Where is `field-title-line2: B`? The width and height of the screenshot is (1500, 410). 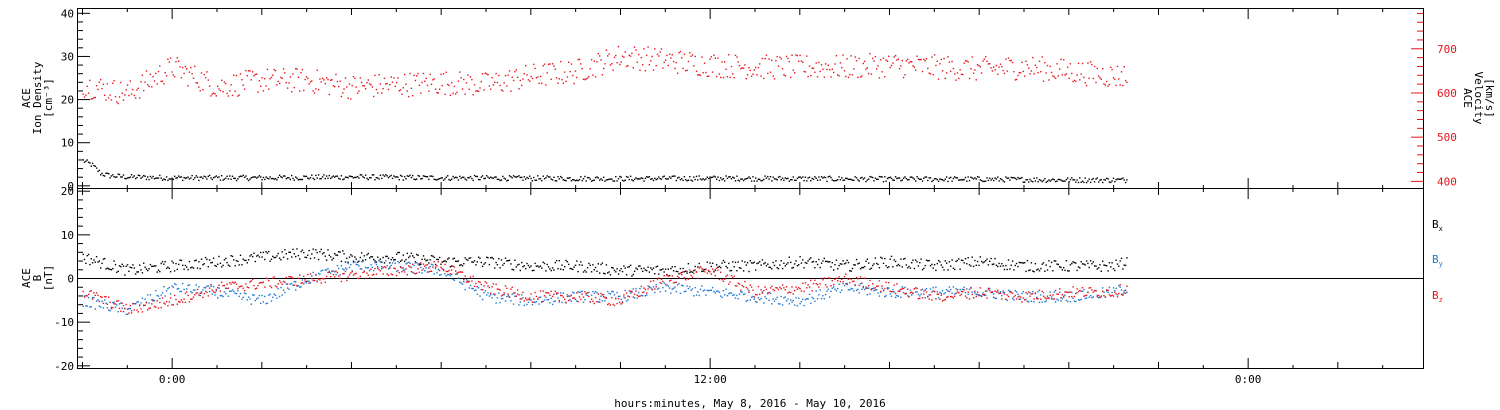
field-title-line2: B is located at coordinates (37, 277).